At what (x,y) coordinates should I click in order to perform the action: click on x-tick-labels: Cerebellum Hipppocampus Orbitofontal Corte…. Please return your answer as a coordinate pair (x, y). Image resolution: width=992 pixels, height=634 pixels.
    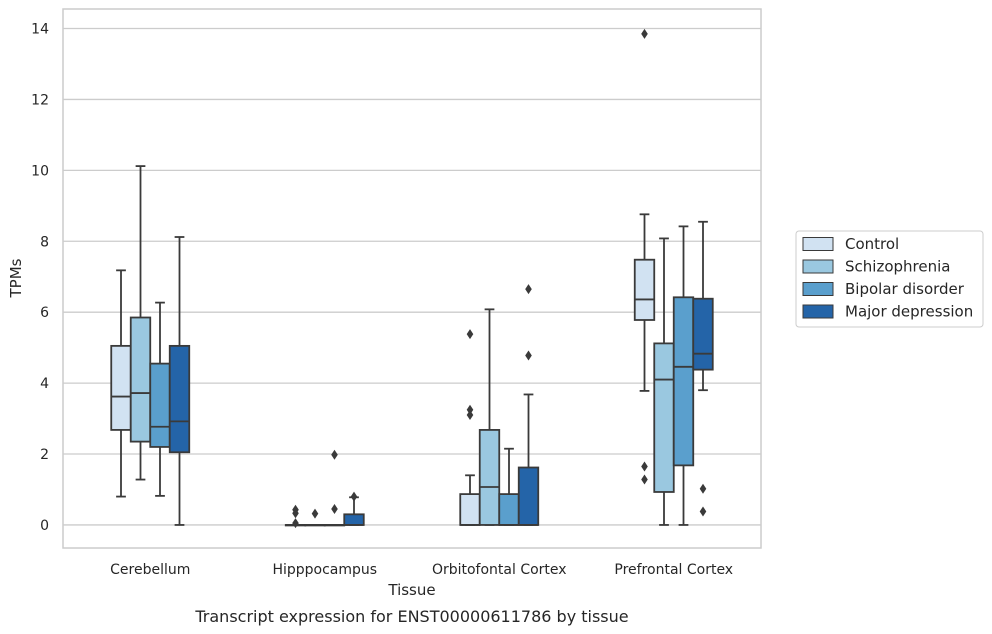
    Looking at the image, I should click on (421, 570).